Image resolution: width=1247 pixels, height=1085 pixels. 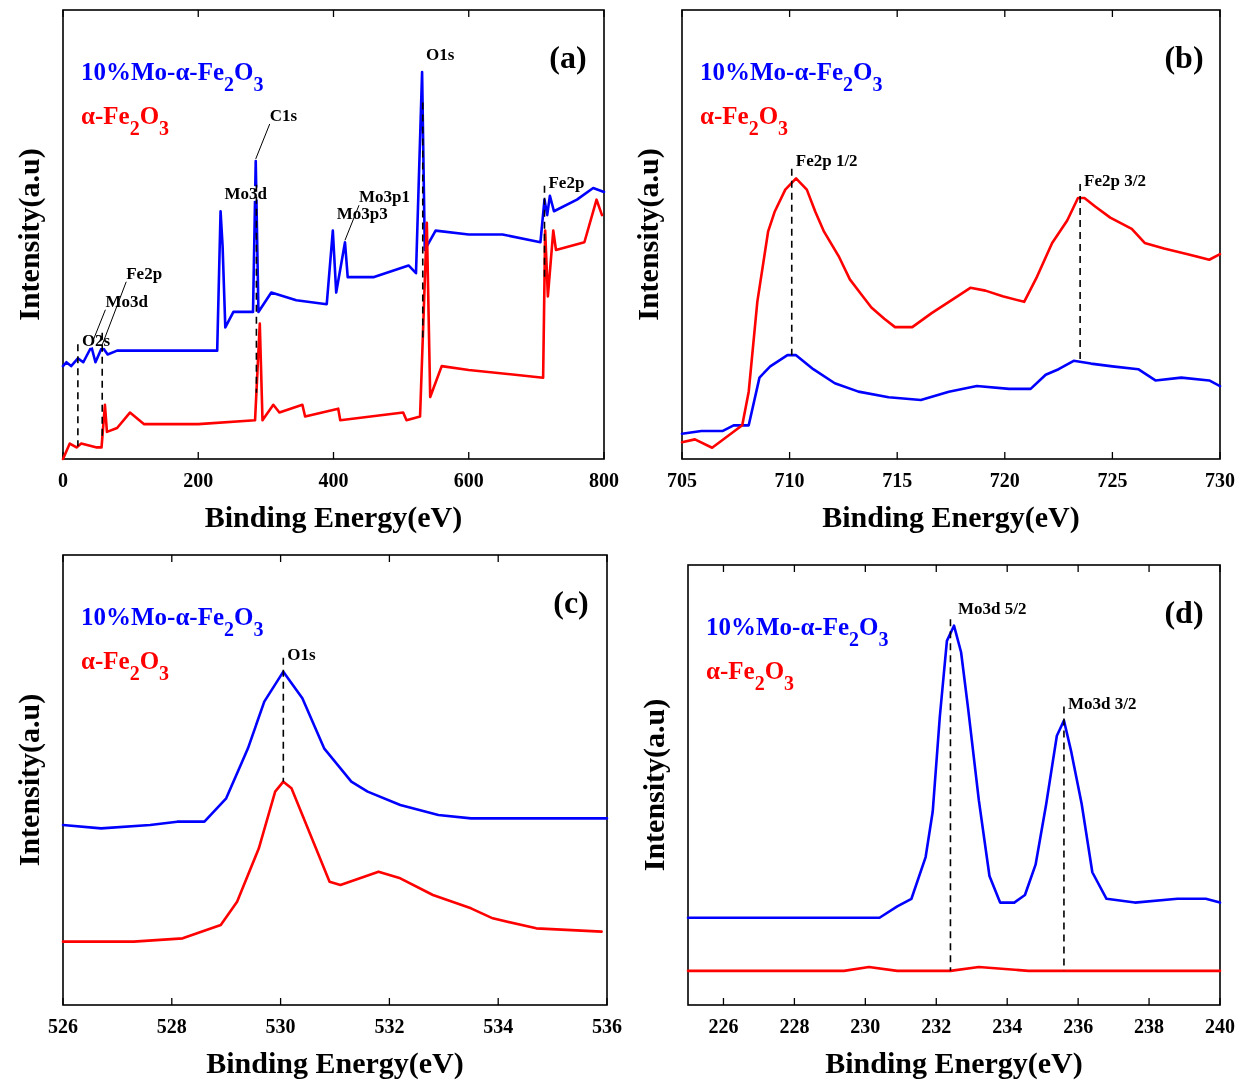 I want to click on annotation: Mo3p1, so click(x=384, y=197).